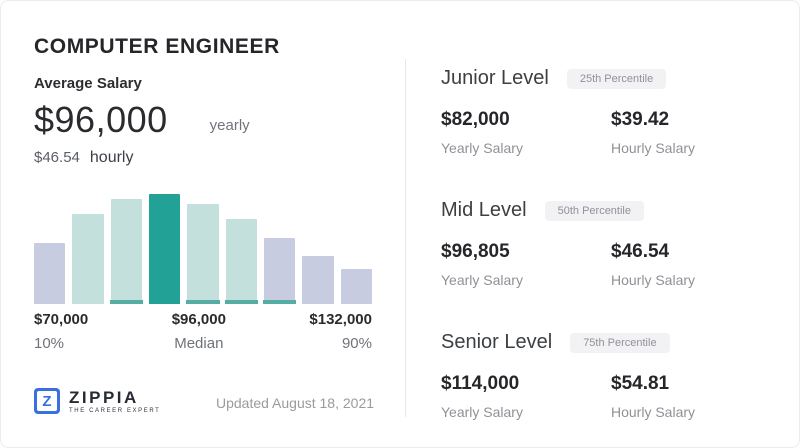 The image size is (800, 448). I want to click on percentile-badge: 50th Percentile, so click(594, 210).